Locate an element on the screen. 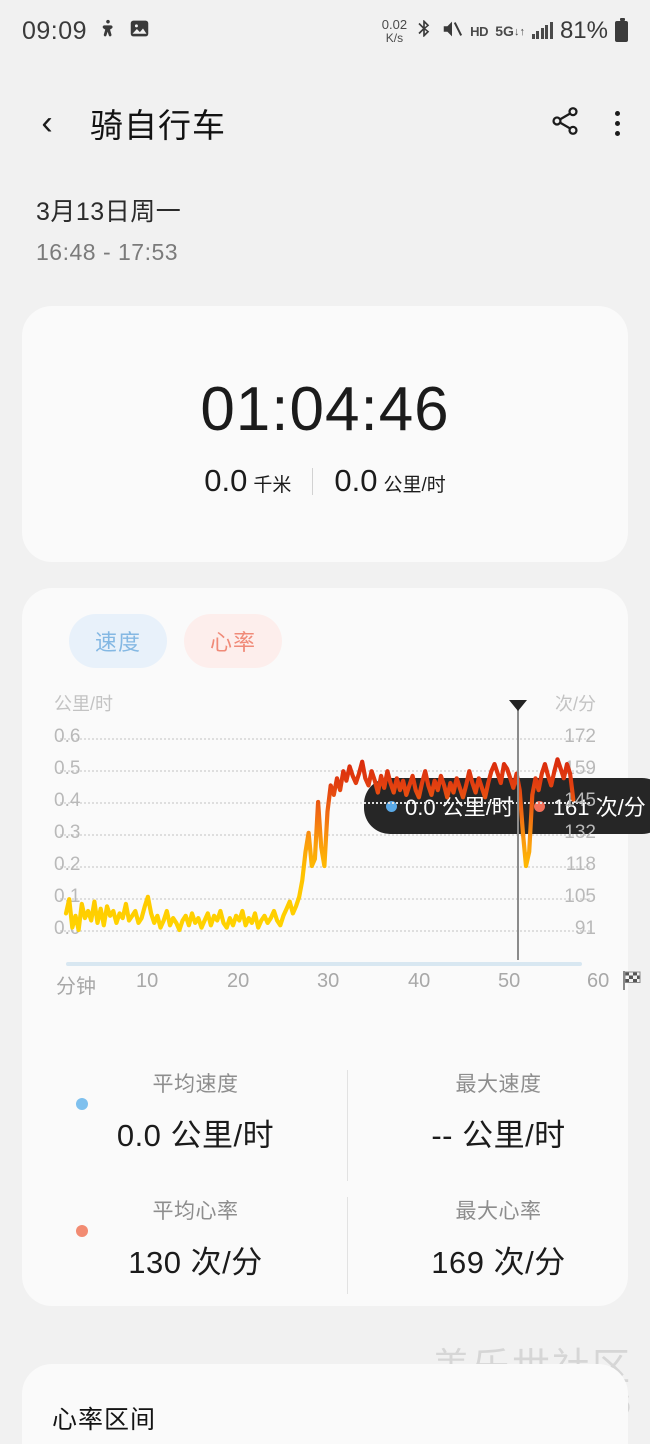  xtick-unit: 分钟 is located at coordinates (76, 987).